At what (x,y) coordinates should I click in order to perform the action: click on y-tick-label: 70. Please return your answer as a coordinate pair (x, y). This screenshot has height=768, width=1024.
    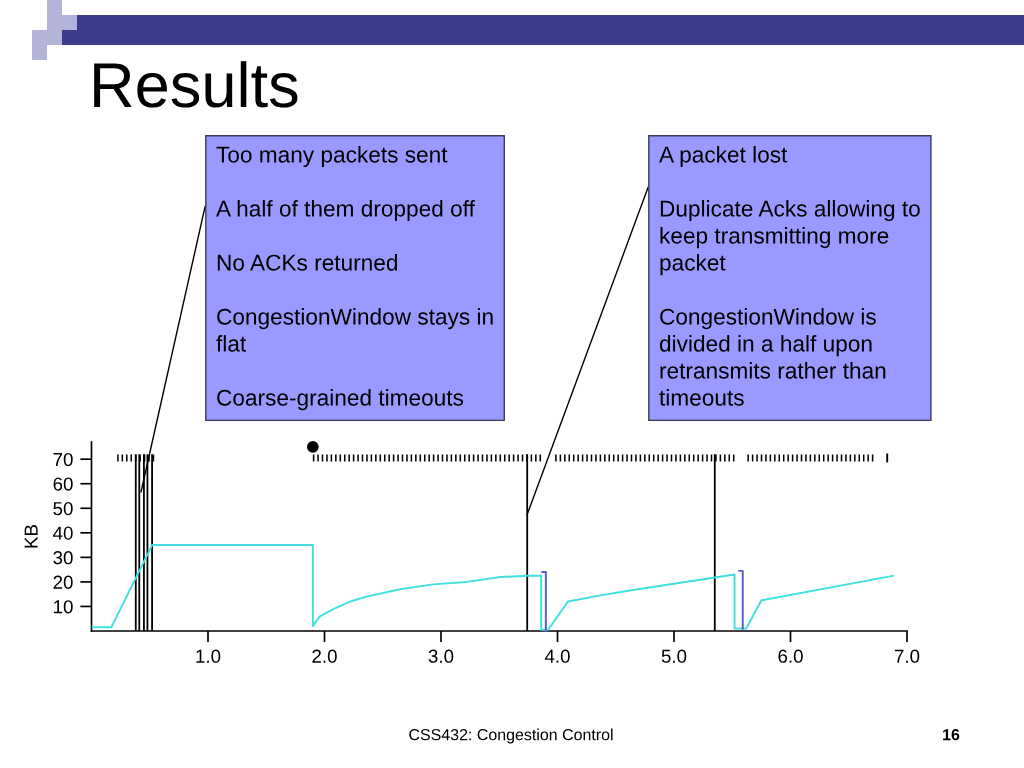
    Looking at the image, I should click on (63, 459).